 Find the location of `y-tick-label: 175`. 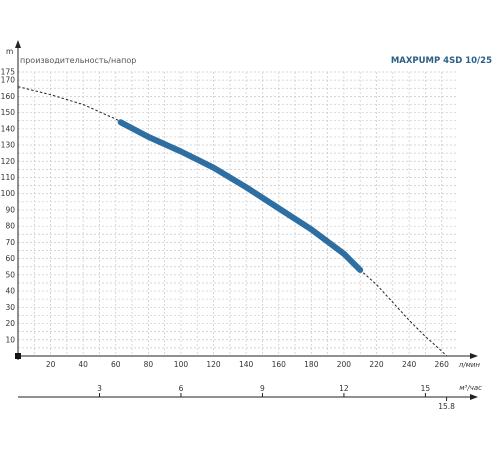

y-tick-label: 175 is located at coordinates (8, 72).